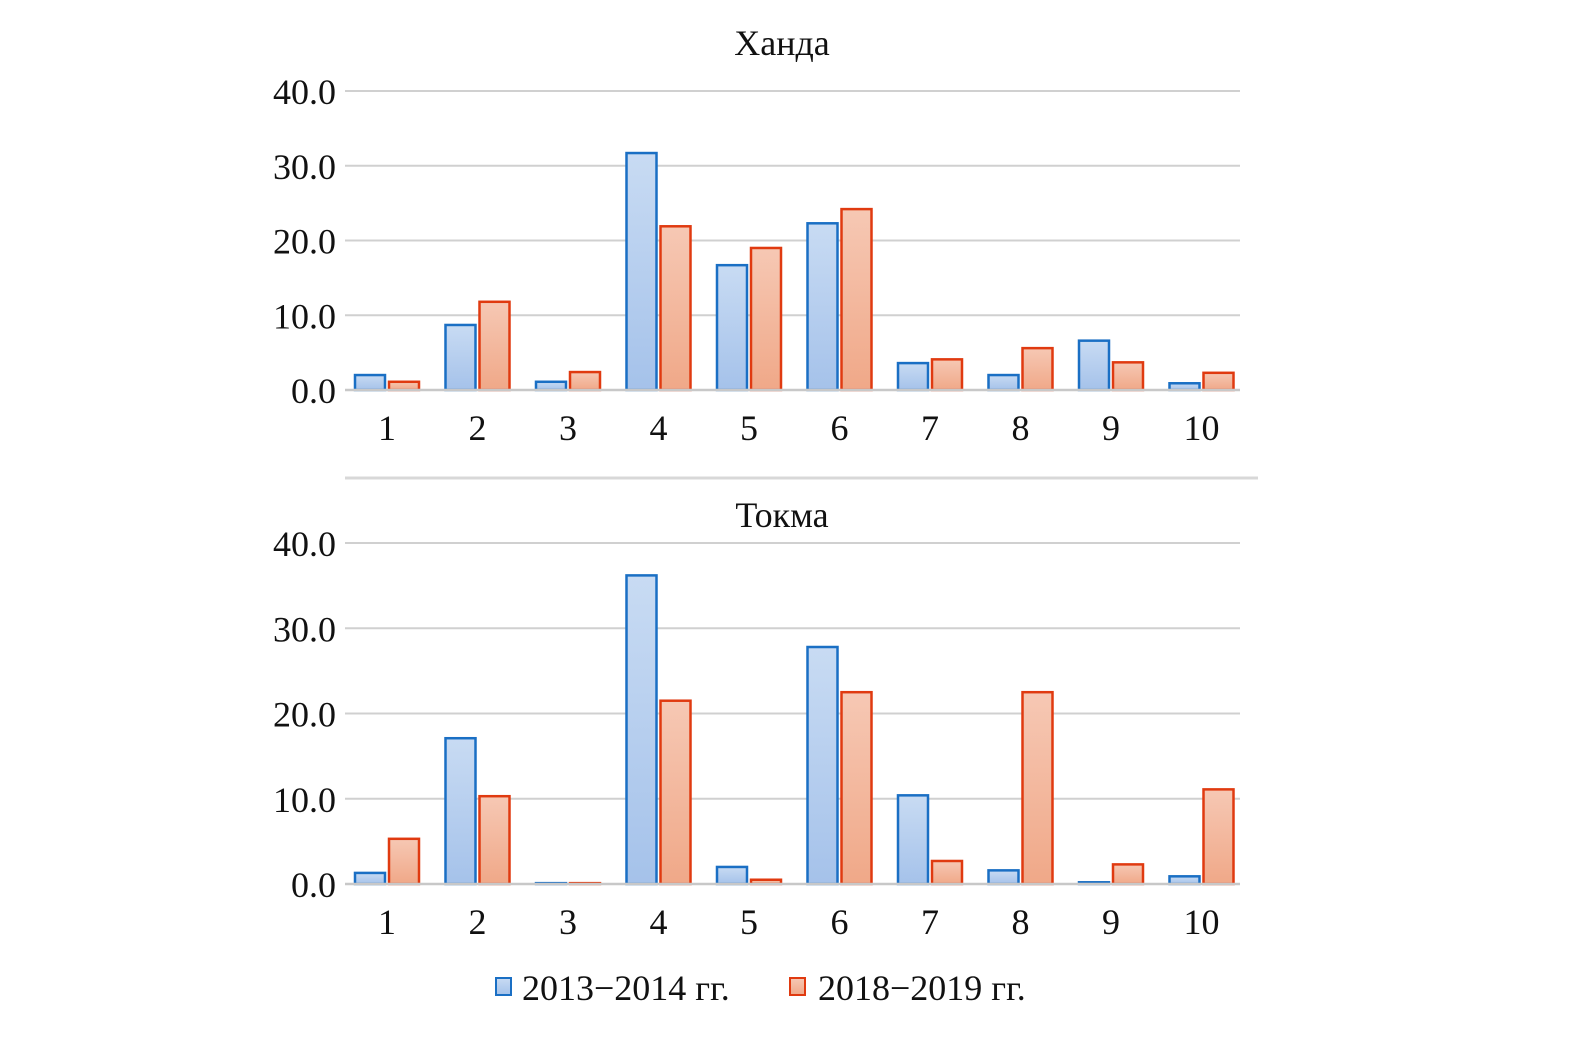 Image resolution: width=1580 pixels, height=1045 pixels. What do you see at coordinates (782, 43) in the screenshot?
I see `chart-title: Ханда` at bounding box center [782, 43].